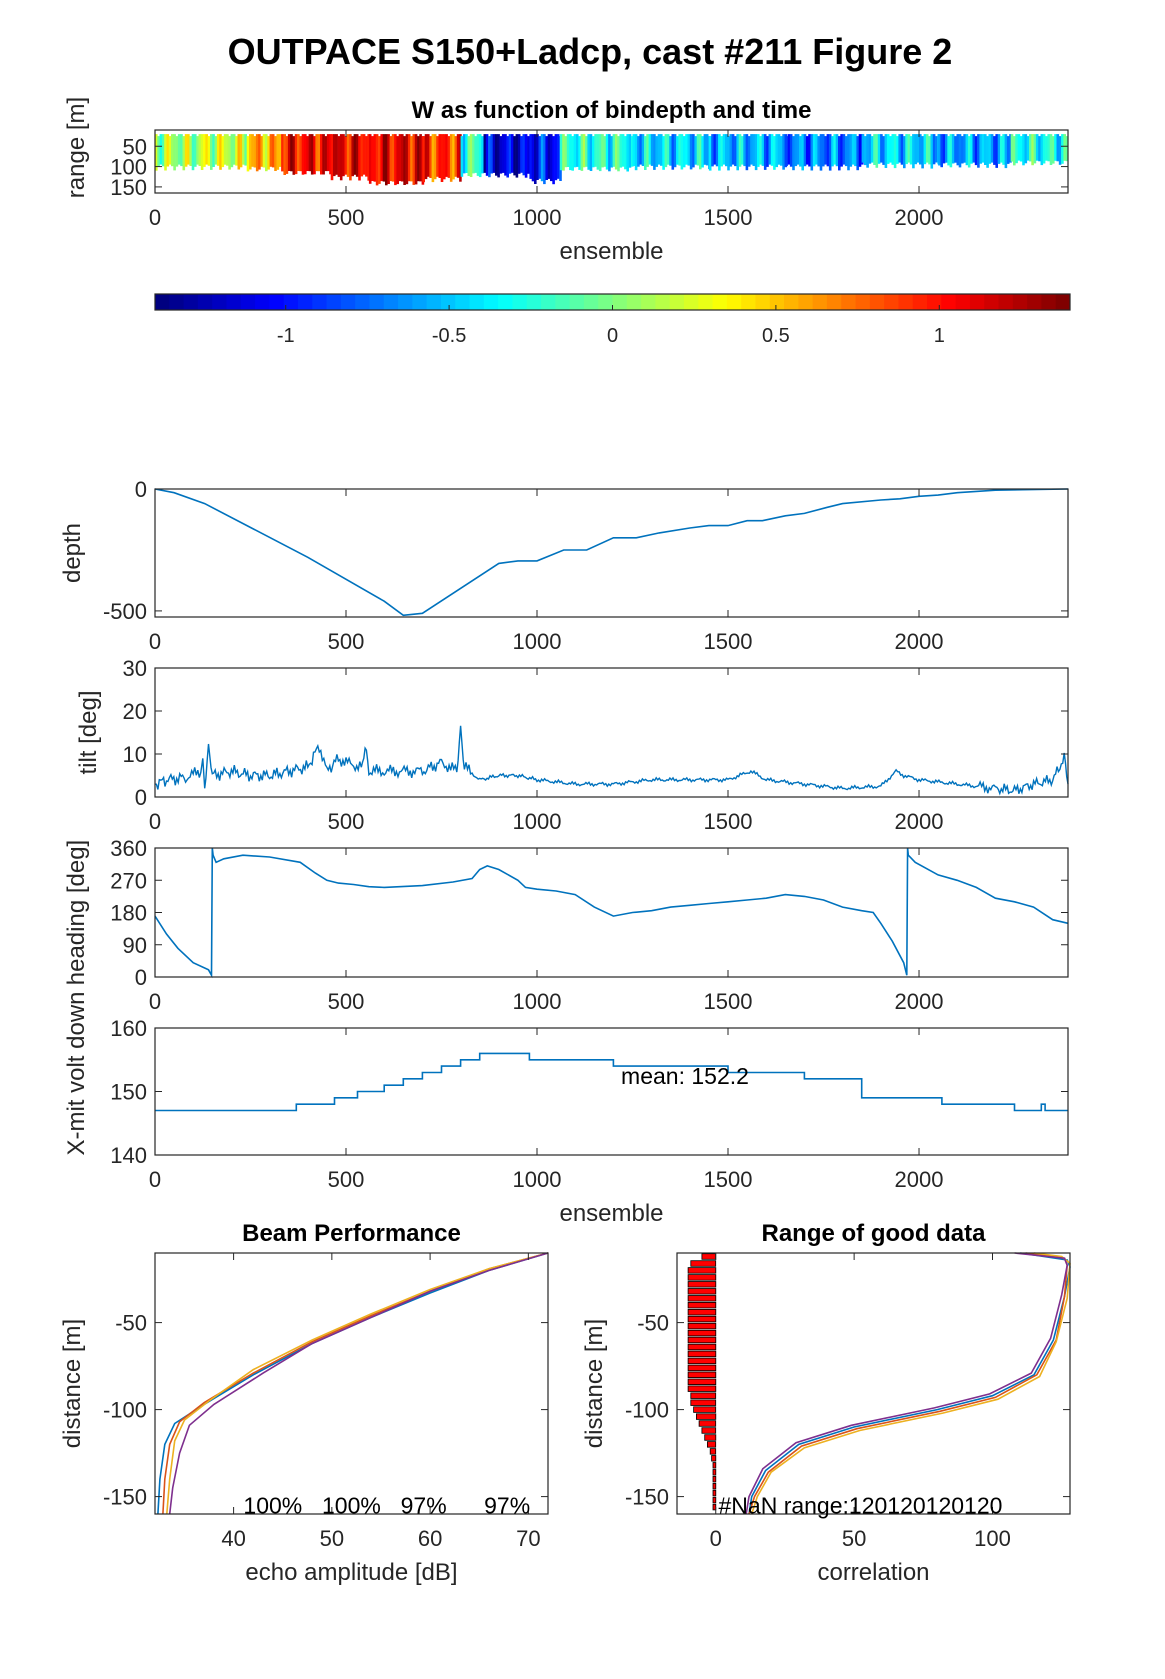  Describe the element at coordinates (346, 821) in the screenshot. I see `x-tick-label: 500` at that location.